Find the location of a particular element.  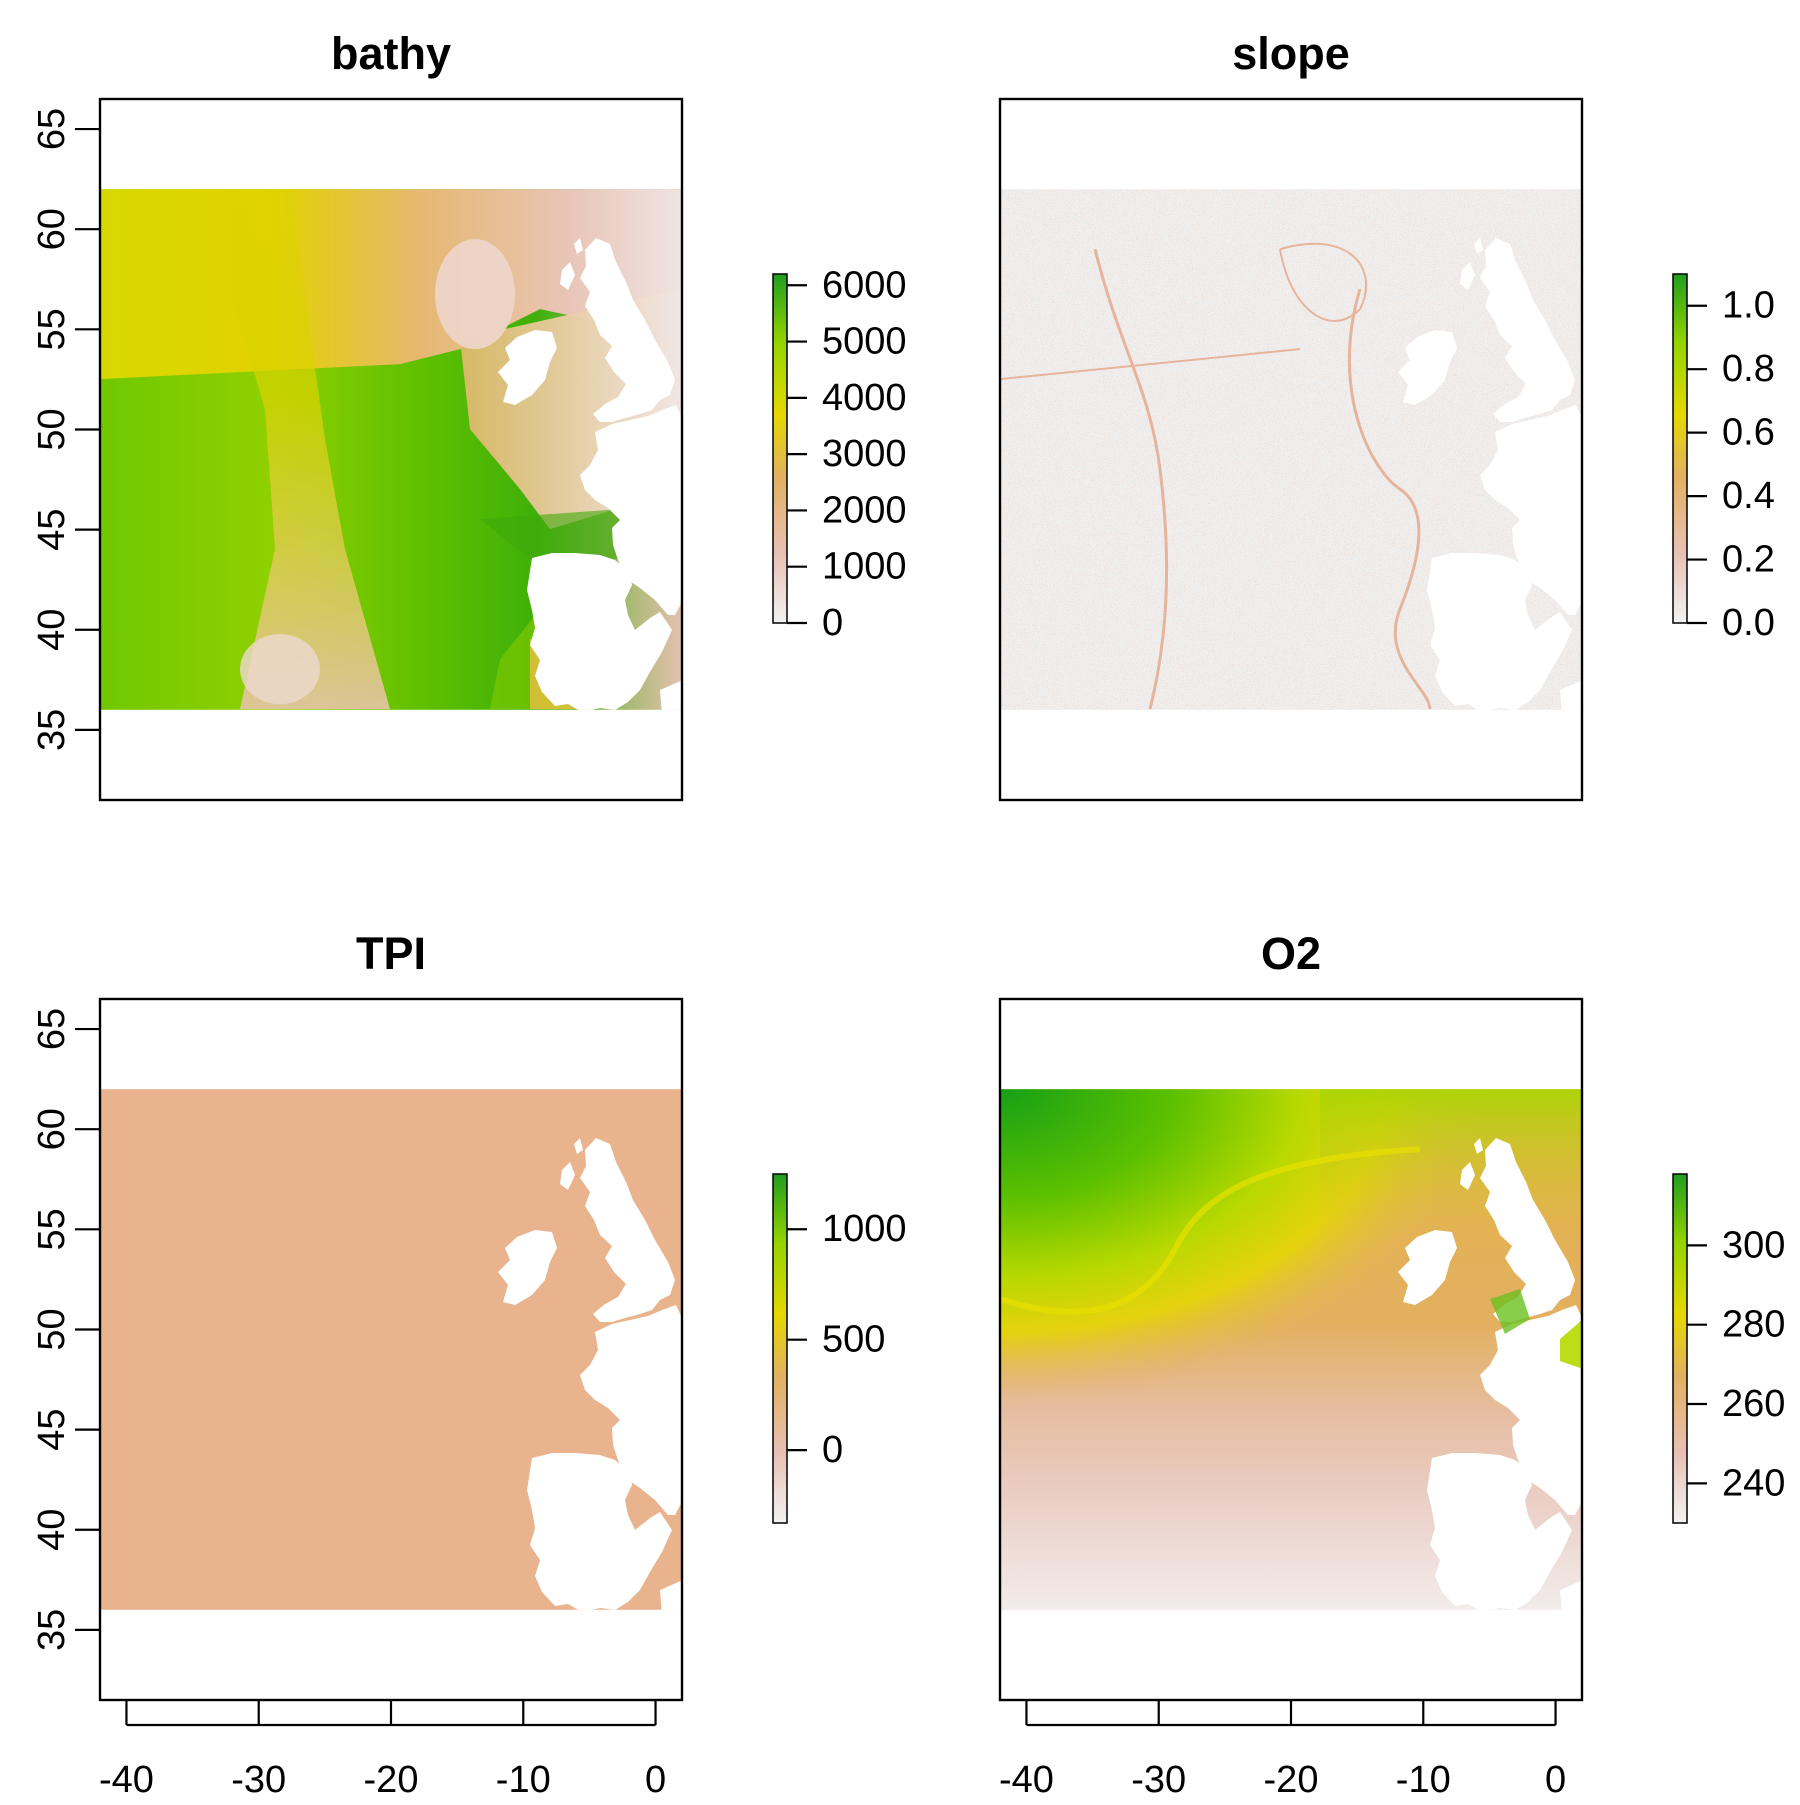

tpi-y-axis: 35 40 45 50 55 60 65 is located at coordinates (65, 1329).